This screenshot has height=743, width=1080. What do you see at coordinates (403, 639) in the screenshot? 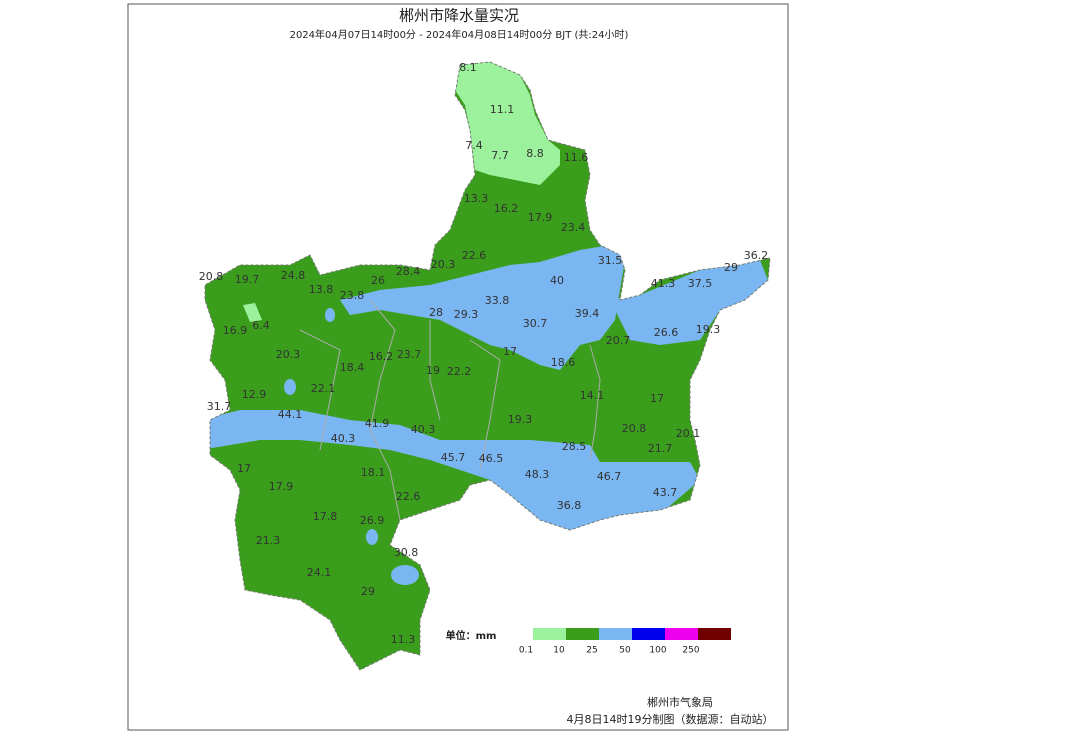
I see `station-value: 11.3` at bounding box center [403, 639].